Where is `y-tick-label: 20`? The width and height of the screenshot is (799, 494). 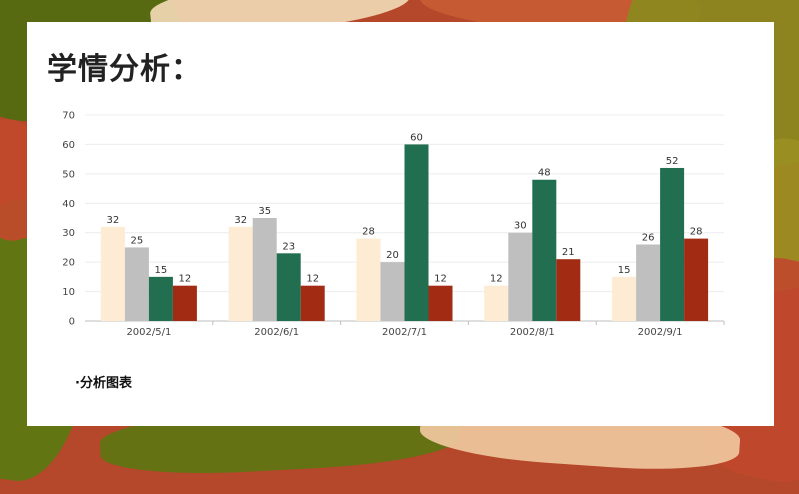 y-tick-label: 20 is located at coordinates (68, 263).